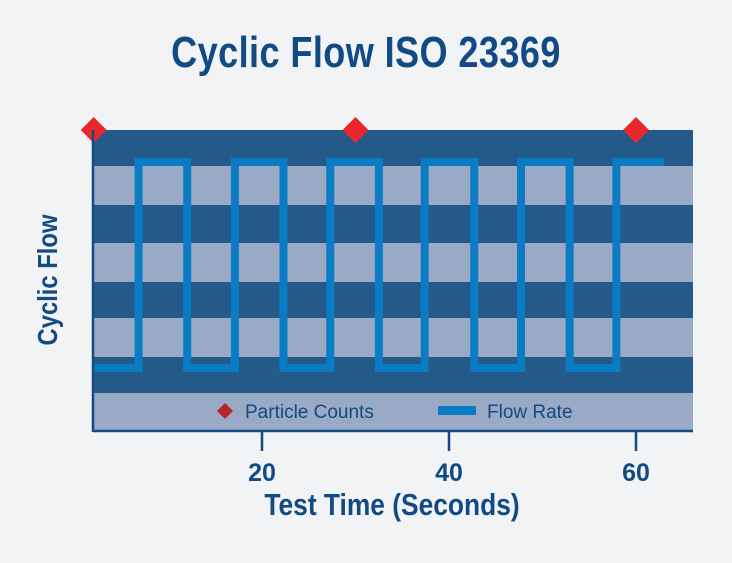 This screenshot has width=732, height=563. I want to click on x-tick-label: 40, so click(449, 473).